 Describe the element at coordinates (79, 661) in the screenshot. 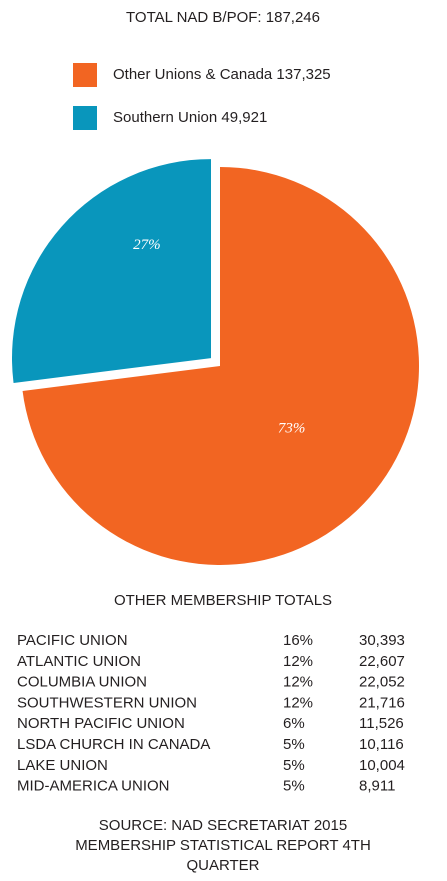

I see `table-cell: ATLANTIC UNION` at that location.